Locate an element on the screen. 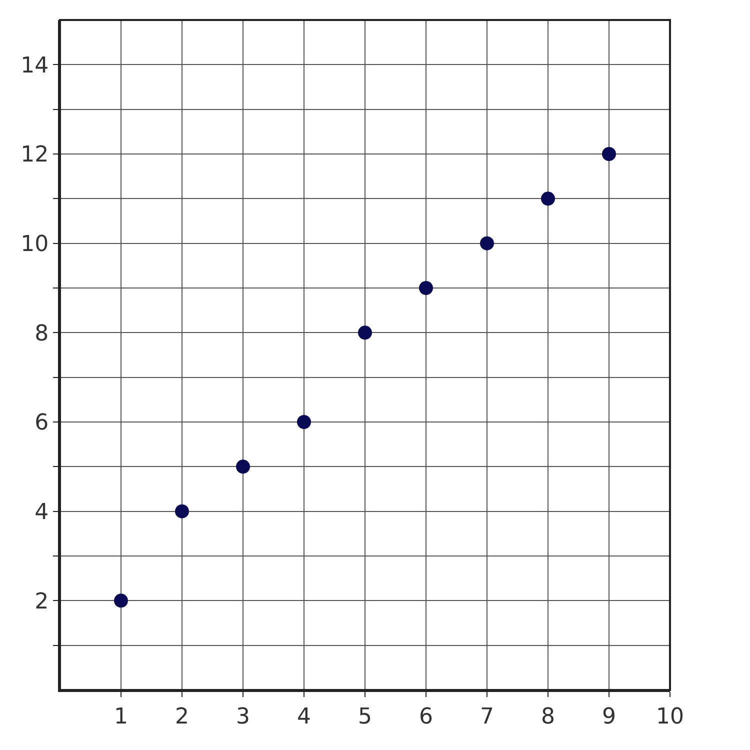  x-tick-label: 9 is located at coordinates (609, 717).